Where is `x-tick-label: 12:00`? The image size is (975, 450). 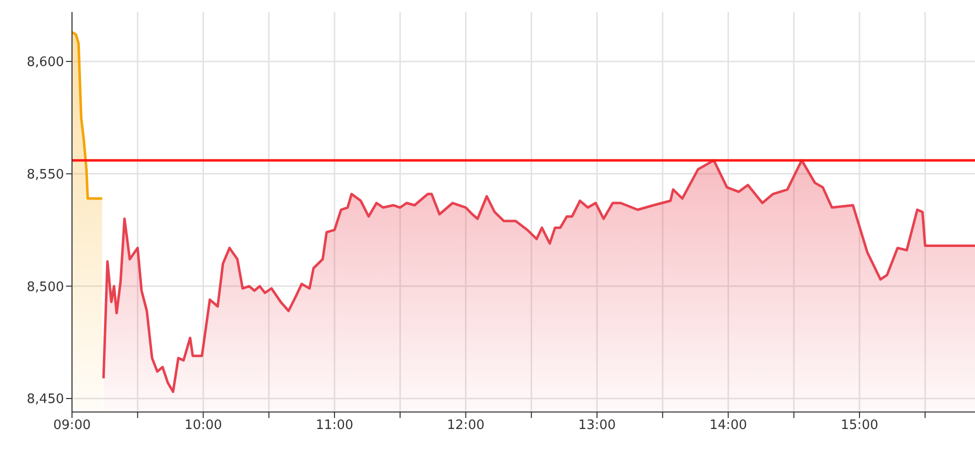
x-tick-label: 12:00 is located at coordinates (465, 426).